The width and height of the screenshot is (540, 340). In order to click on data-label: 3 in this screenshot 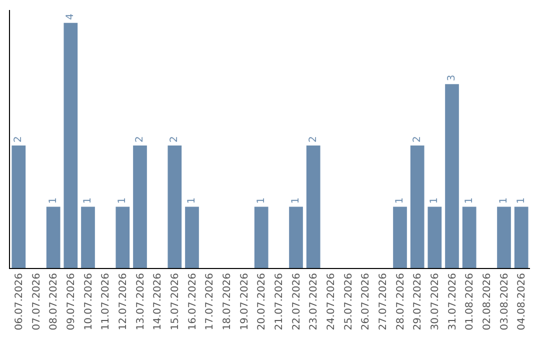, I will do `click(452, 78)`.